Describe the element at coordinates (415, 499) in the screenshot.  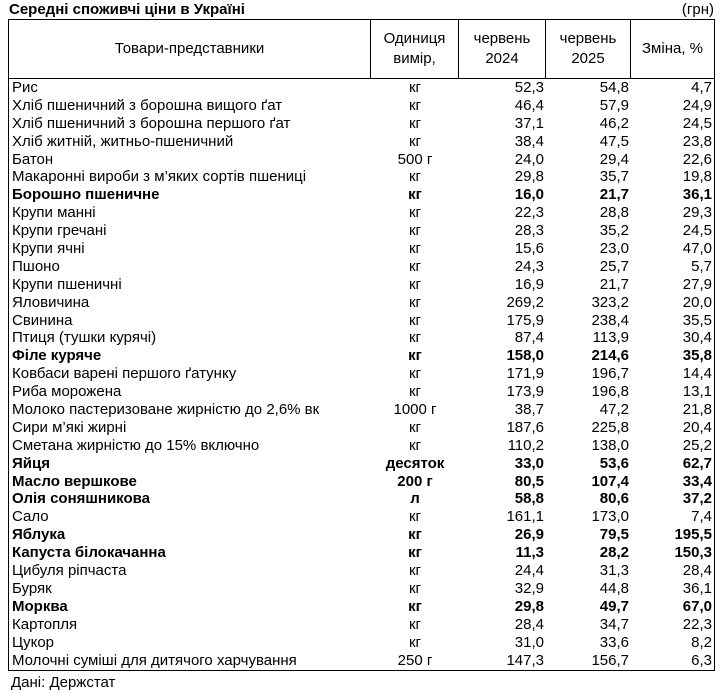
I see `cell-unit: л` at that location.